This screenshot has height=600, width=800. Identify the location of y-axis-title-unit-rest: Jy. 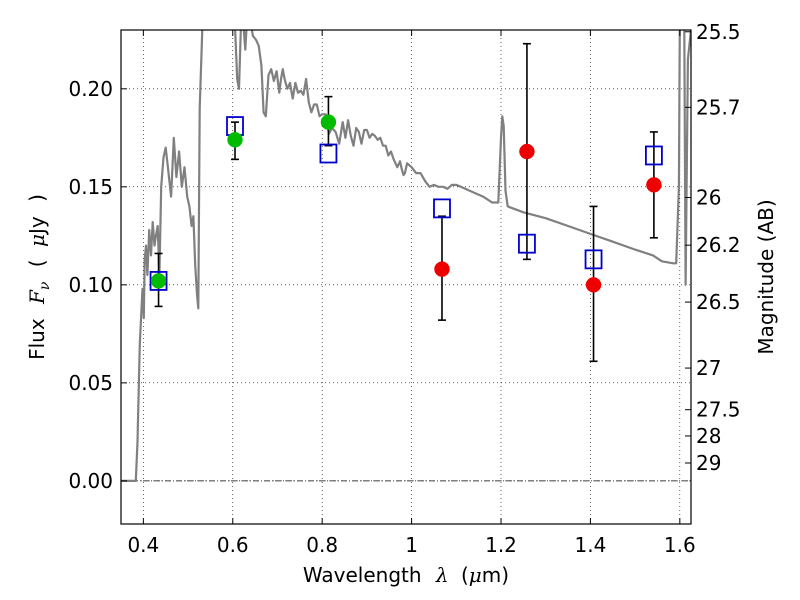
(37, 226).